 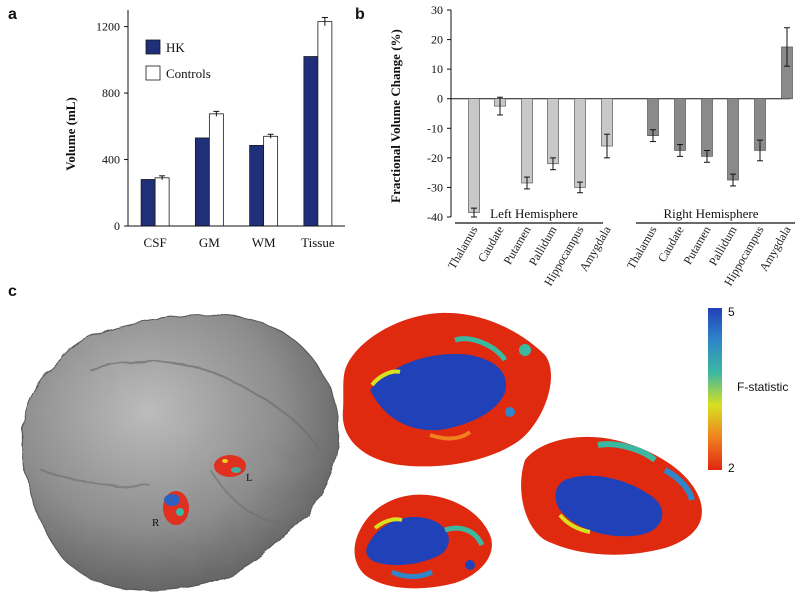 I want to click on chart-b-group-label-right: Right Hemisphere, so click(x=711, y=213).